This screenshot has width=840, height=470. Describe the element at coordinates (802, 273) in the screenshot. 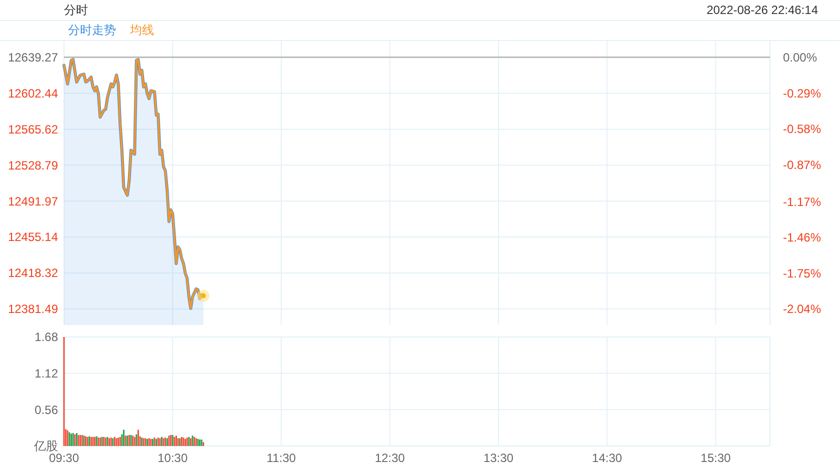

I see `y2-tick-label: -1.75%` at that location.